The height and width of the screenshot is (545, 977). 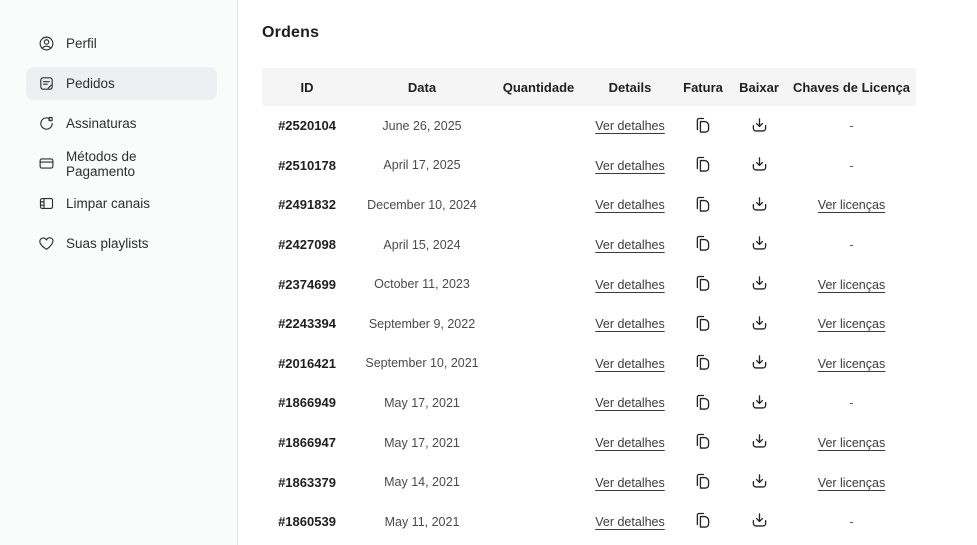 I want to click on film-icon, so click(x=46, y=203).